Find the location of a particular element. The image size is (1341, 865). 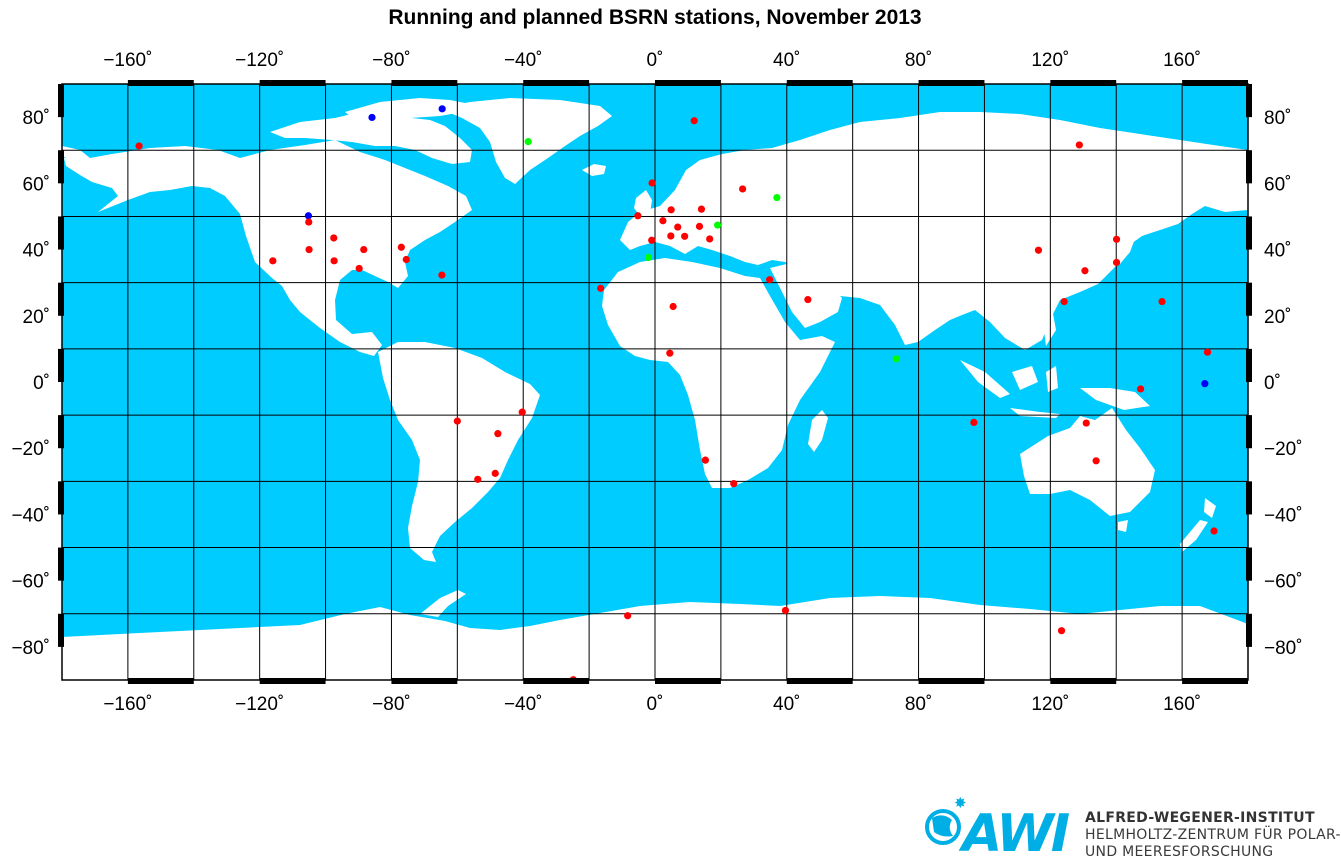

land-japan is located at coordinates (1122, 247).